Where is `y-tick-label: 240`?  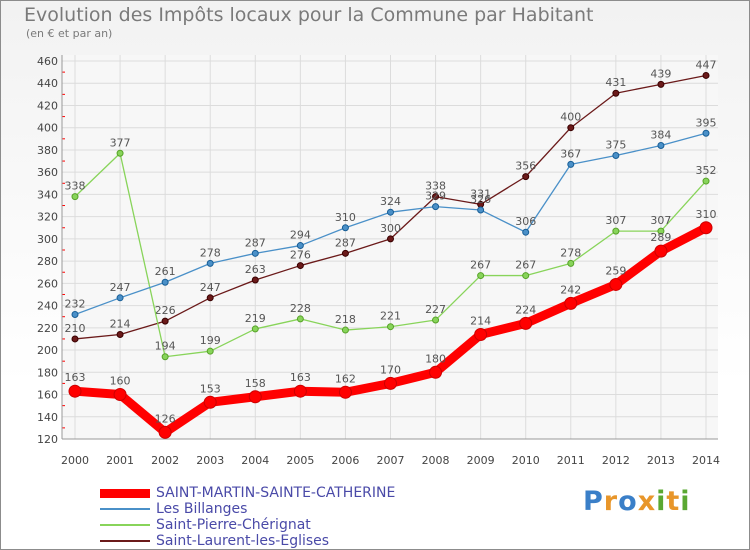
y-tick-label: 240 is located at coordinates (47, 306).